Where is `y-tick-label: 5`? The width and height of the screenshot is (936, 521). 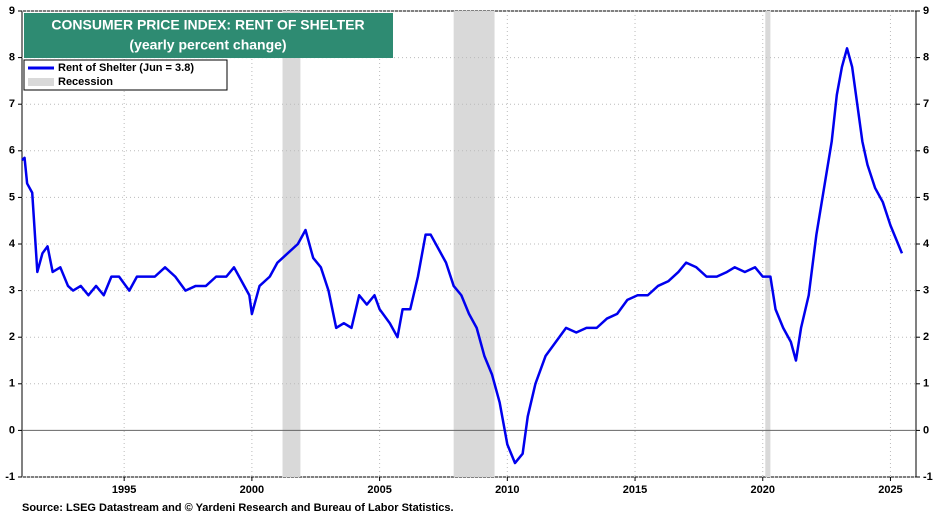
y-tick-label: 5 is located at coordinates (12, 197).